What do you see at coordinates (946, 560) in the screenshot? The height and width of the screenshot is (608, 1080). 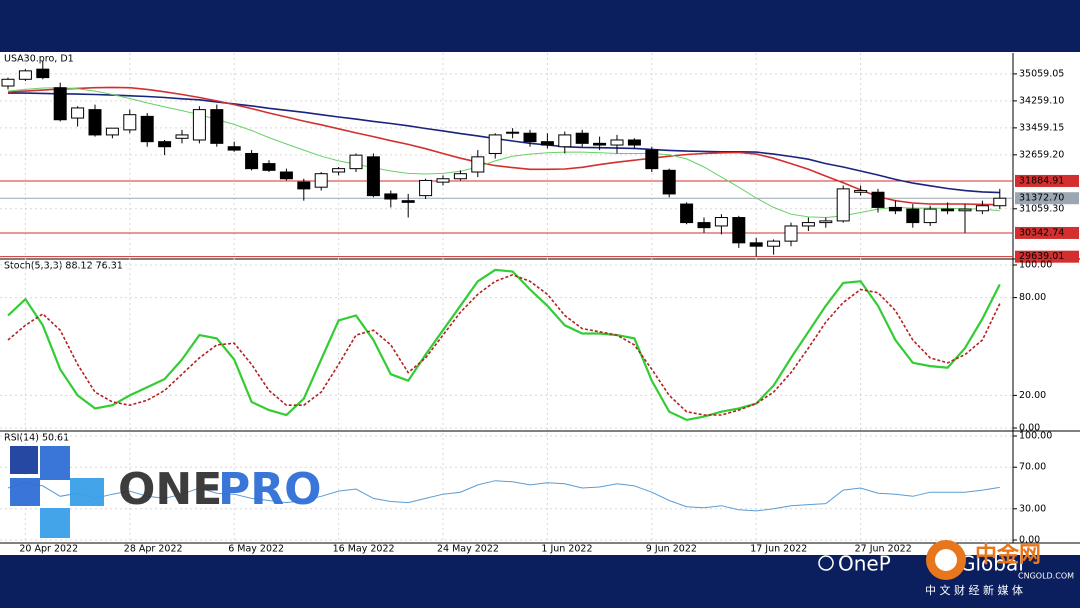 I see `site-icon-inner` at bounding box center [946, 560].